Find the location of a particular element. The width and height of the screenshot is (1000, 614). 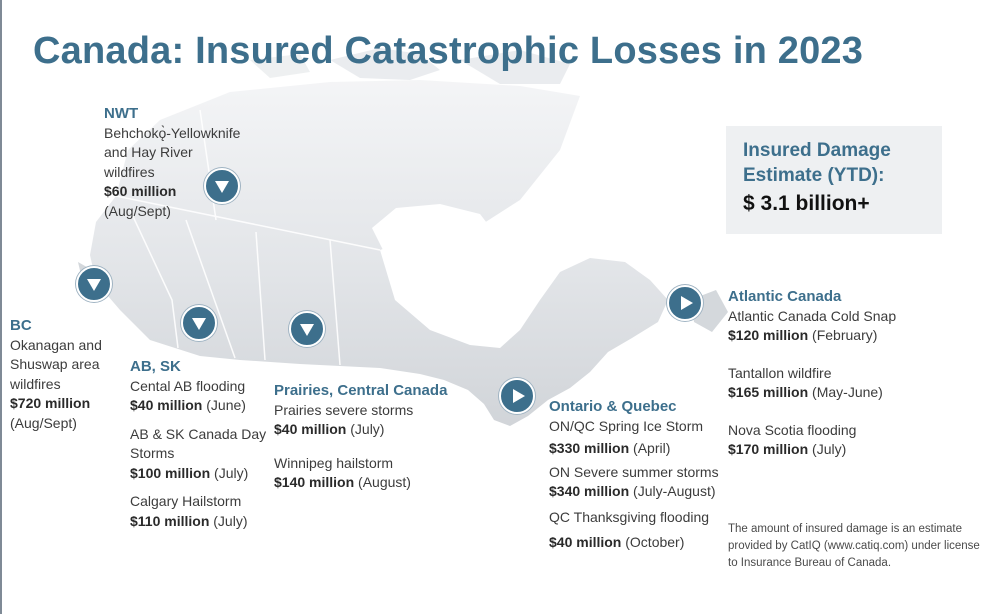

event-name: Tantallon wildfire is located at coordinates (780, 372).